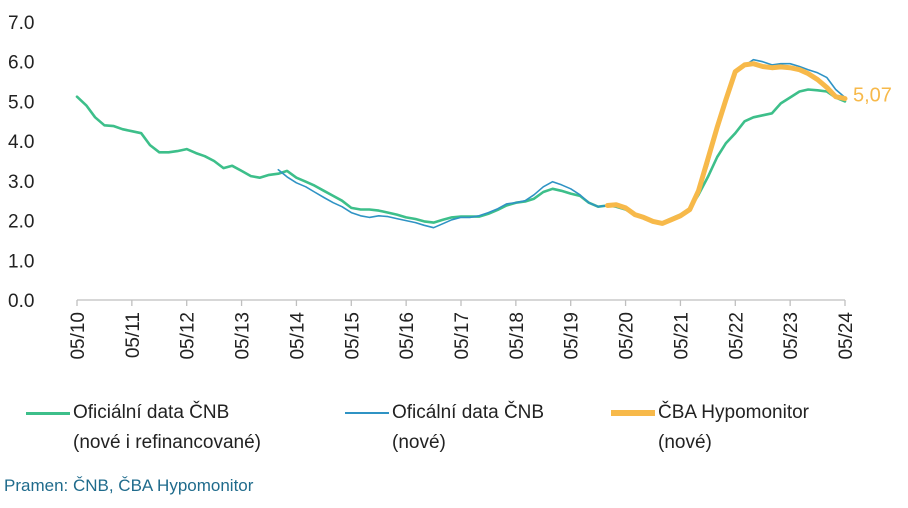 This screenshot has width=908, height=508. Describe the element at coordinates (633, 413) in the screenshot. I see `legend-swatch-cba-hypomonitor` at that location.